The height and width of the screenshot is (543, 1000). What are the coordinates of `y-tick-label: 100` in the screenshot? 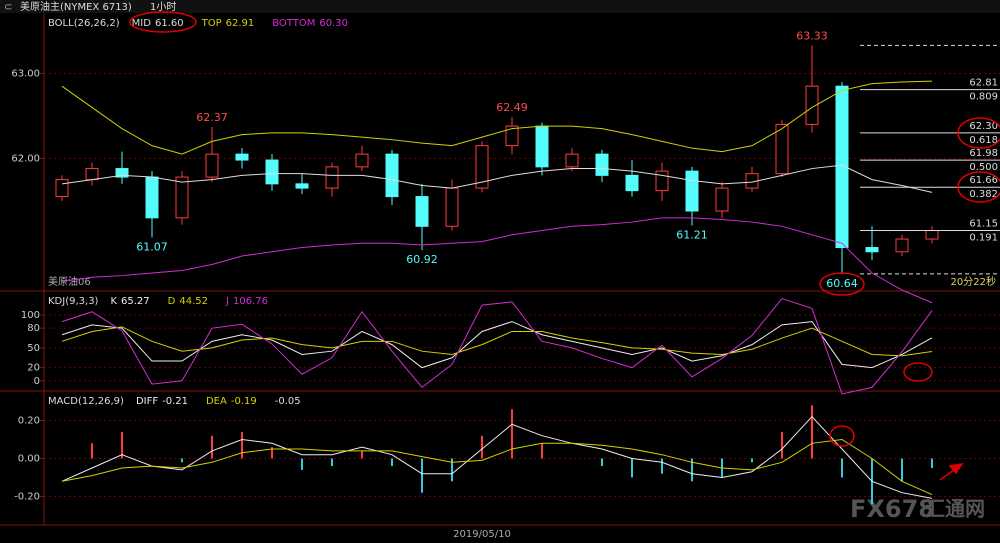 It's located at (30, 315).